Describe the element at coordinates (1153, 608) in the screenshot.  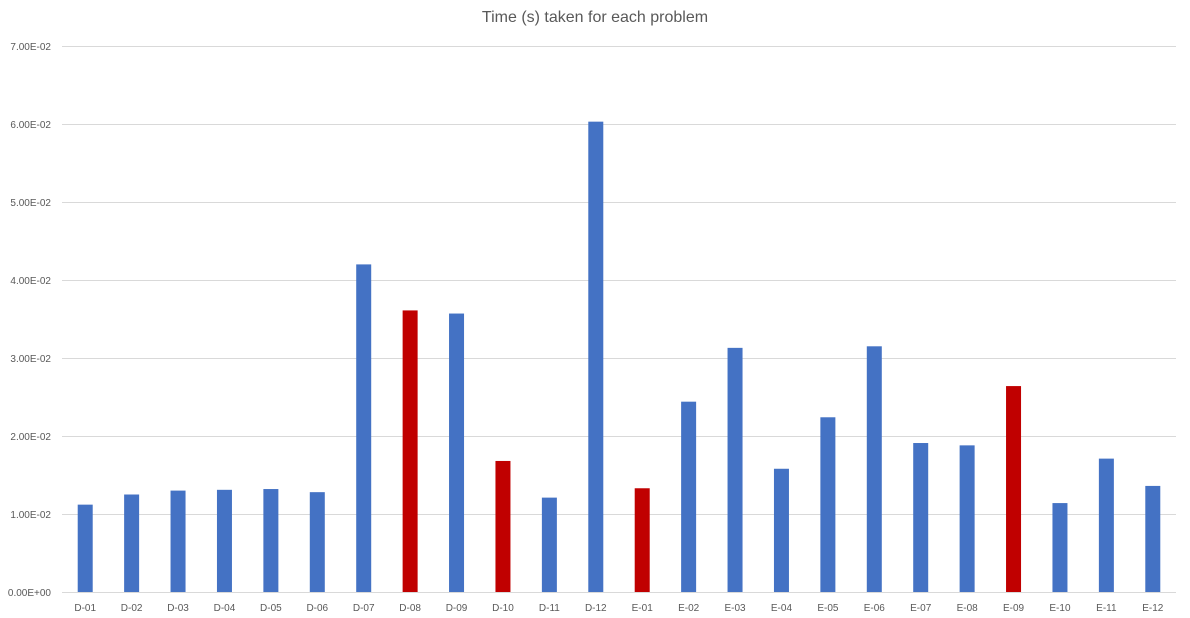
I see `x-tick-label: E-12` at that location.